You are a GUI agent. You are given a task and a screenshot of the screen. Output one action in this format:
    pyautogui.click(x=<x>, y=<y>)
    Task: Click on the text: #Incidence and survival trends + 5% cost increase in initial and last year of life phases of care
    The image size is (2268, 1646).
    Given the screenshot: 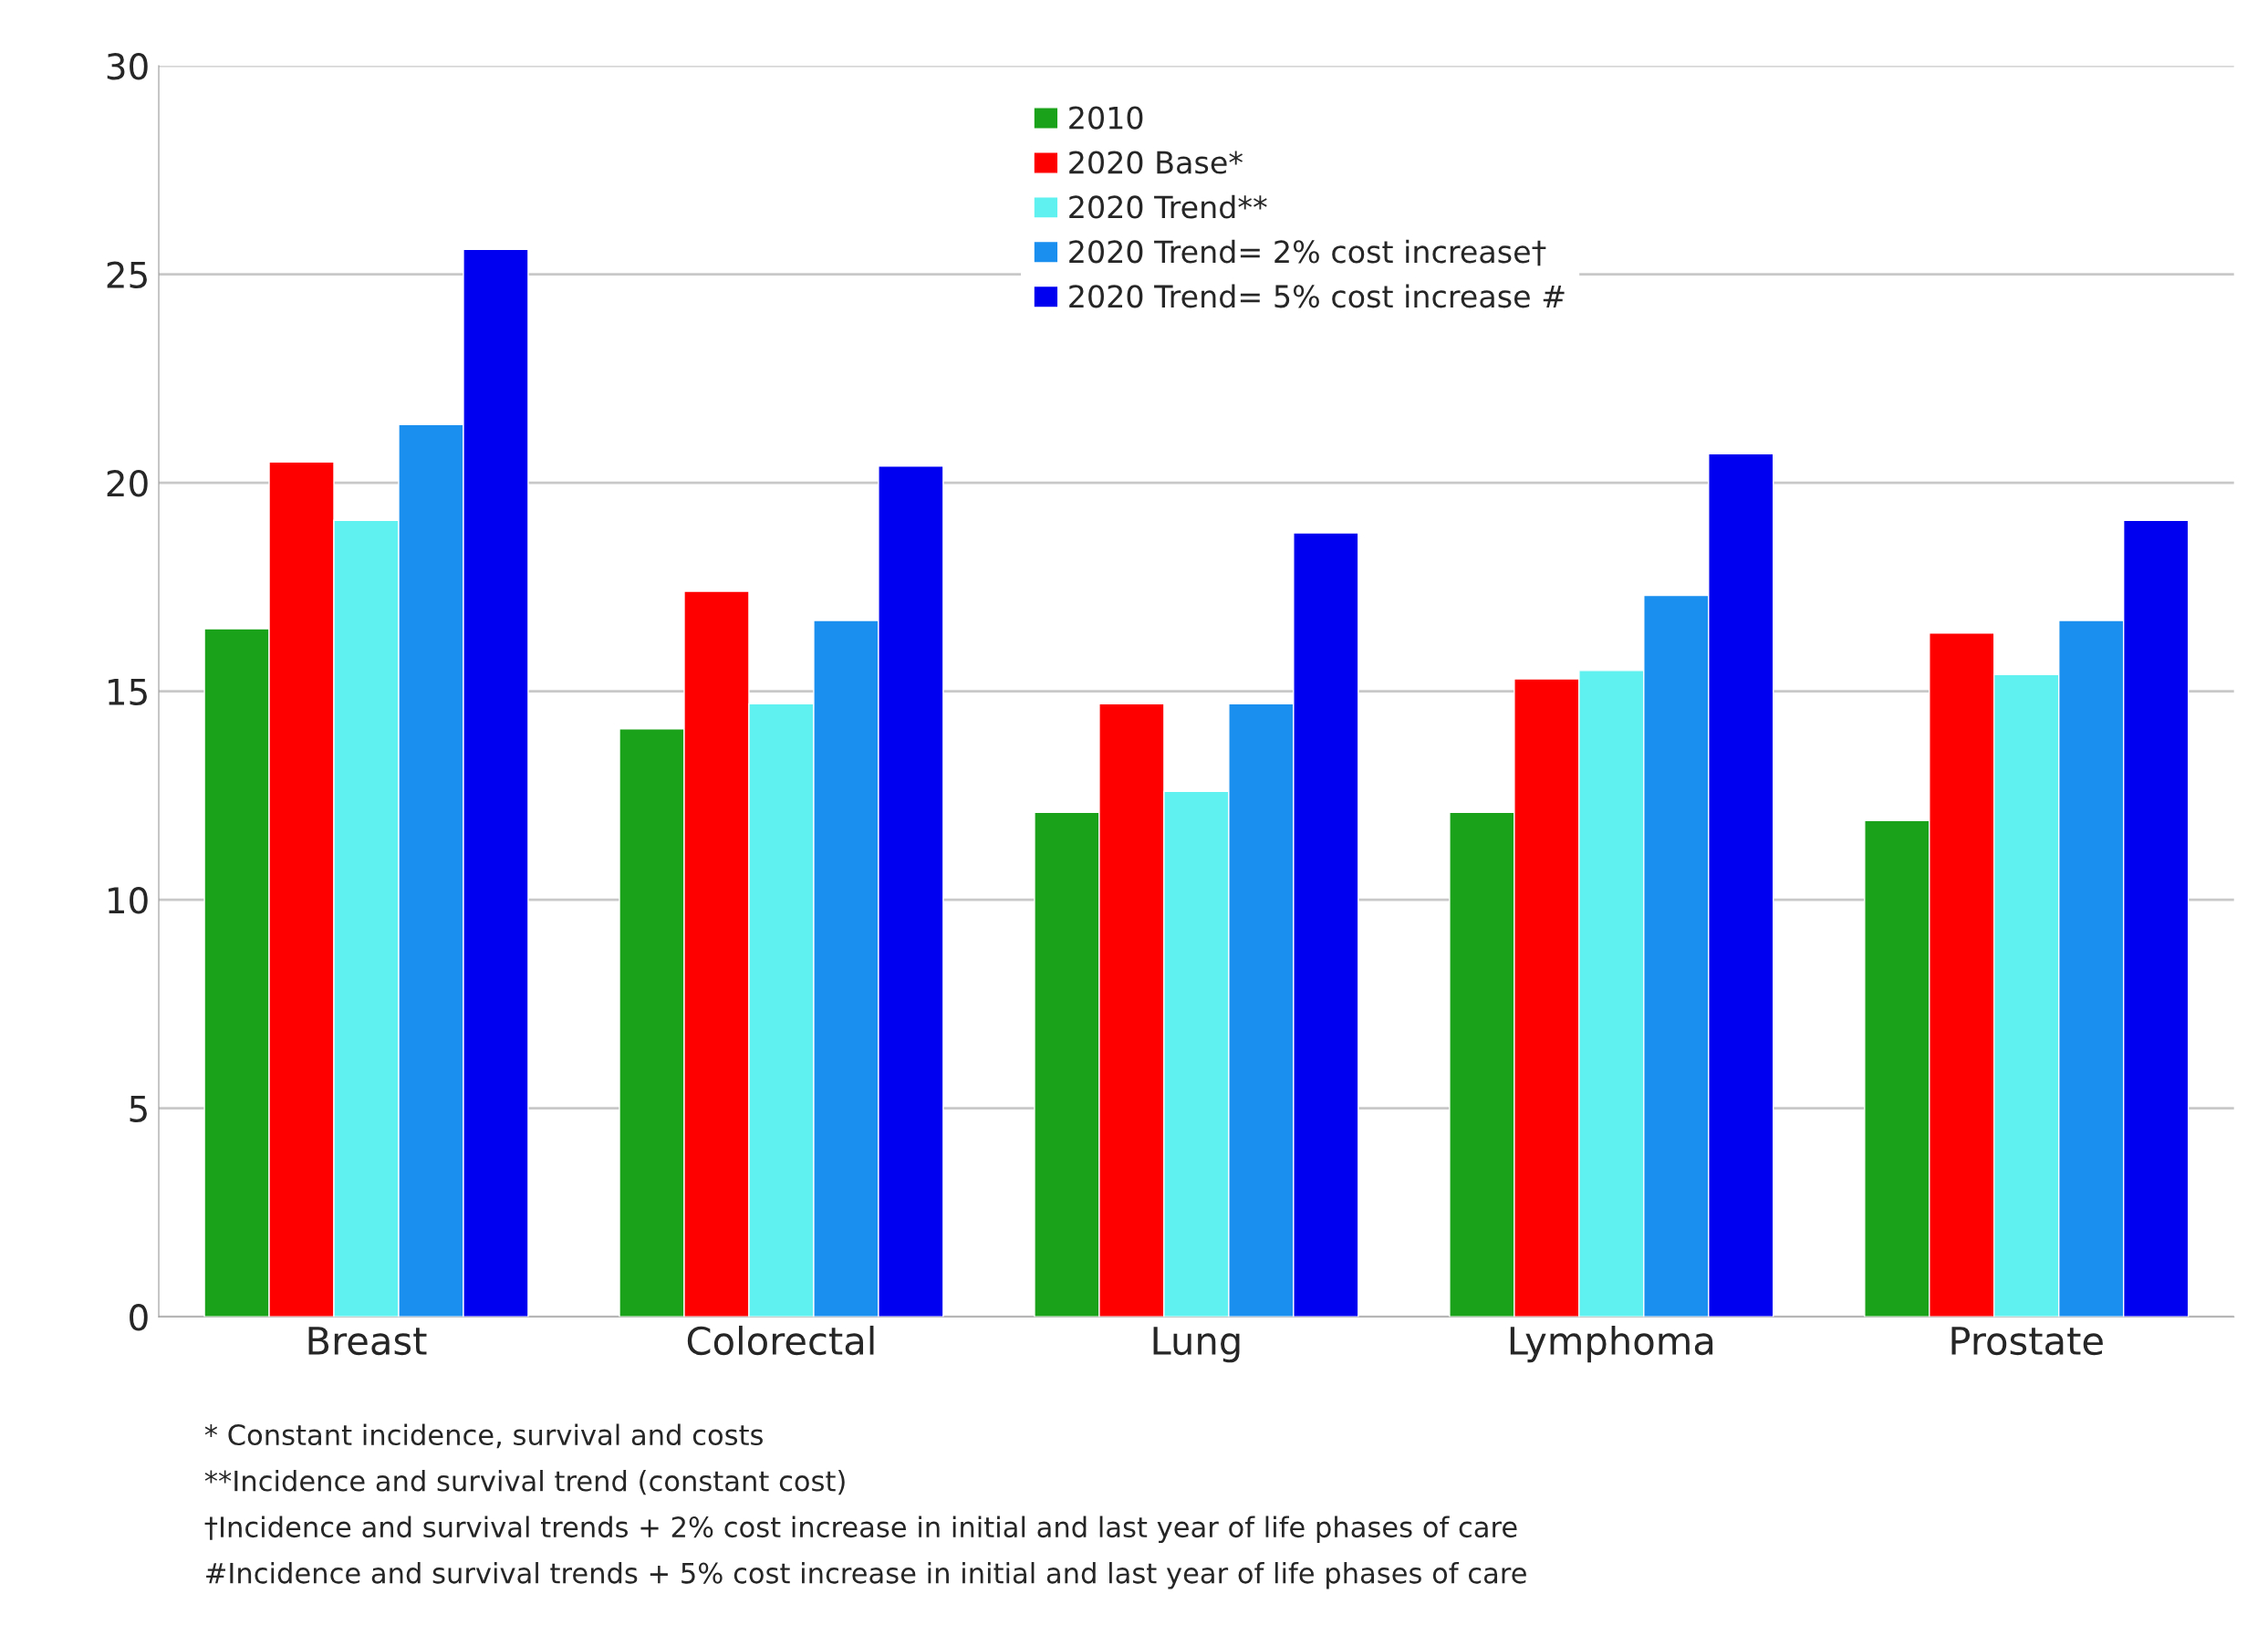 What is the action you would take?
    pyautogui.click(x=866, y=1576)
    